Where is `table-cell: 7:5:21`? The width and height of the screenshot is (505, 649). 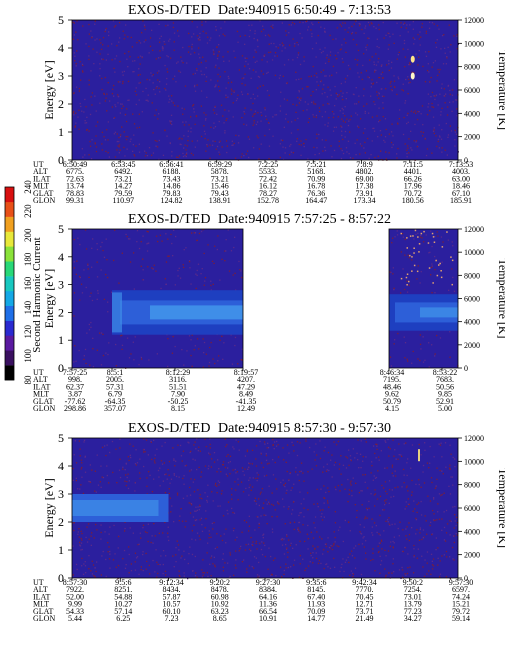
table-cell: 7:5:21 is located at coordinates (316, 164).